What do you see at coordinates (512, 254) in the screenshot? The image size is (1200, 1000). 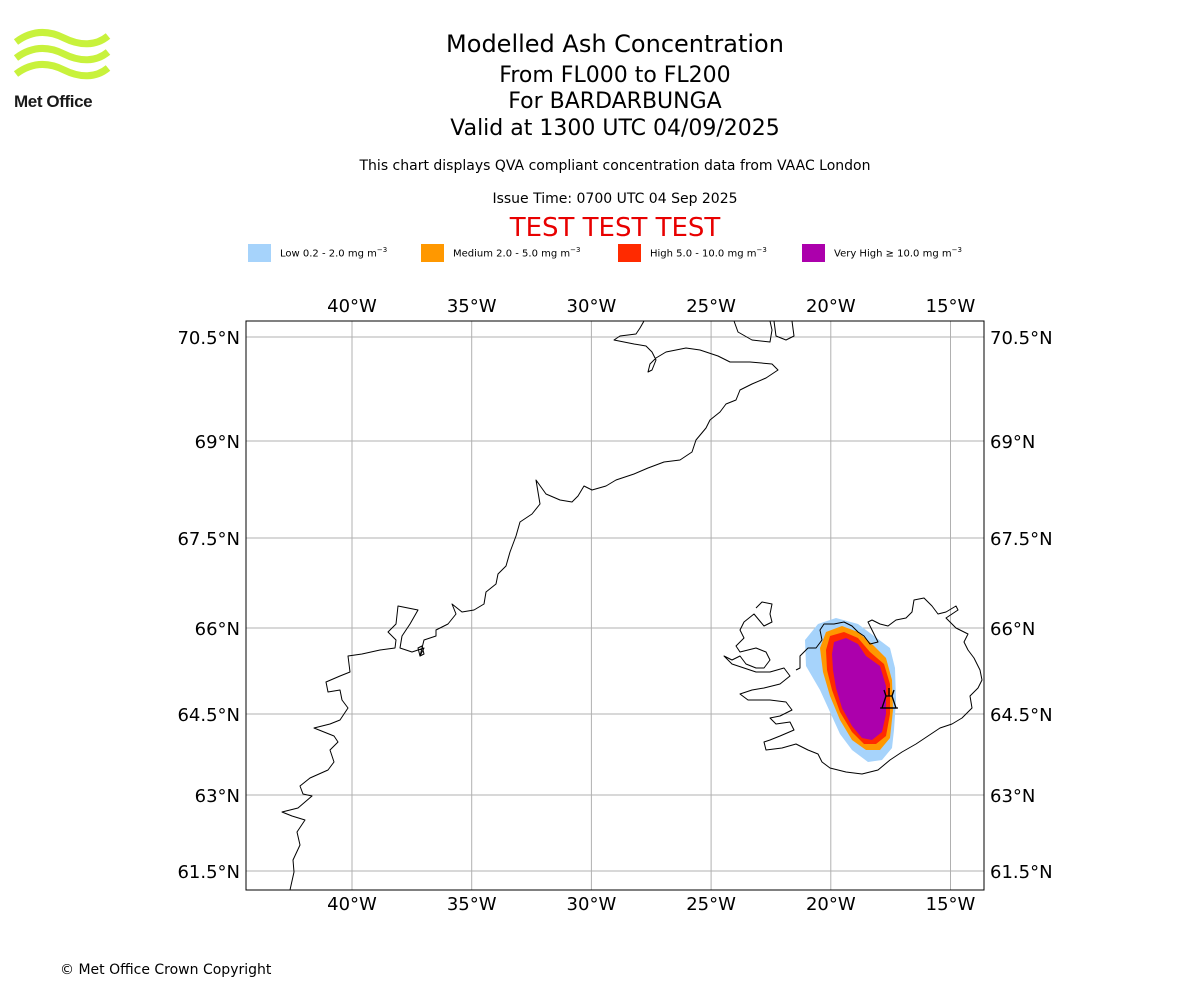 I see `legend-label-medium: Medium 2.0 - 5.0 mg m` at bounding box center [512, 254].